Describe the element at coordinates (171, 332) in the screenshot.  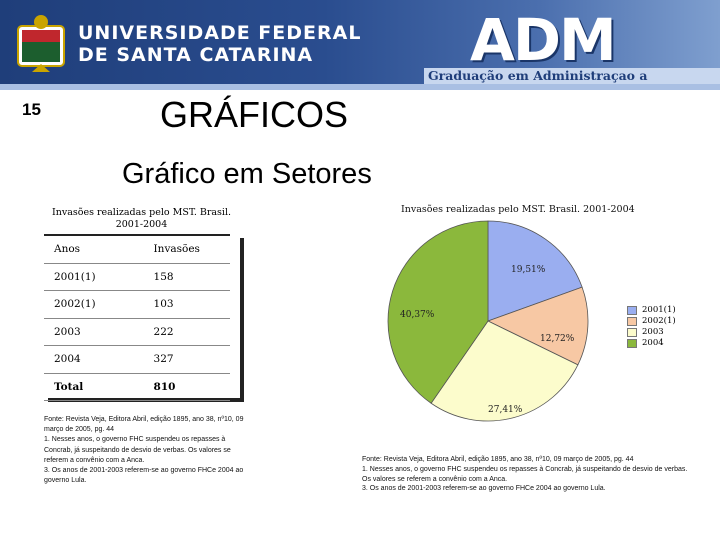
I see `table-cell-count: 222` at that location.